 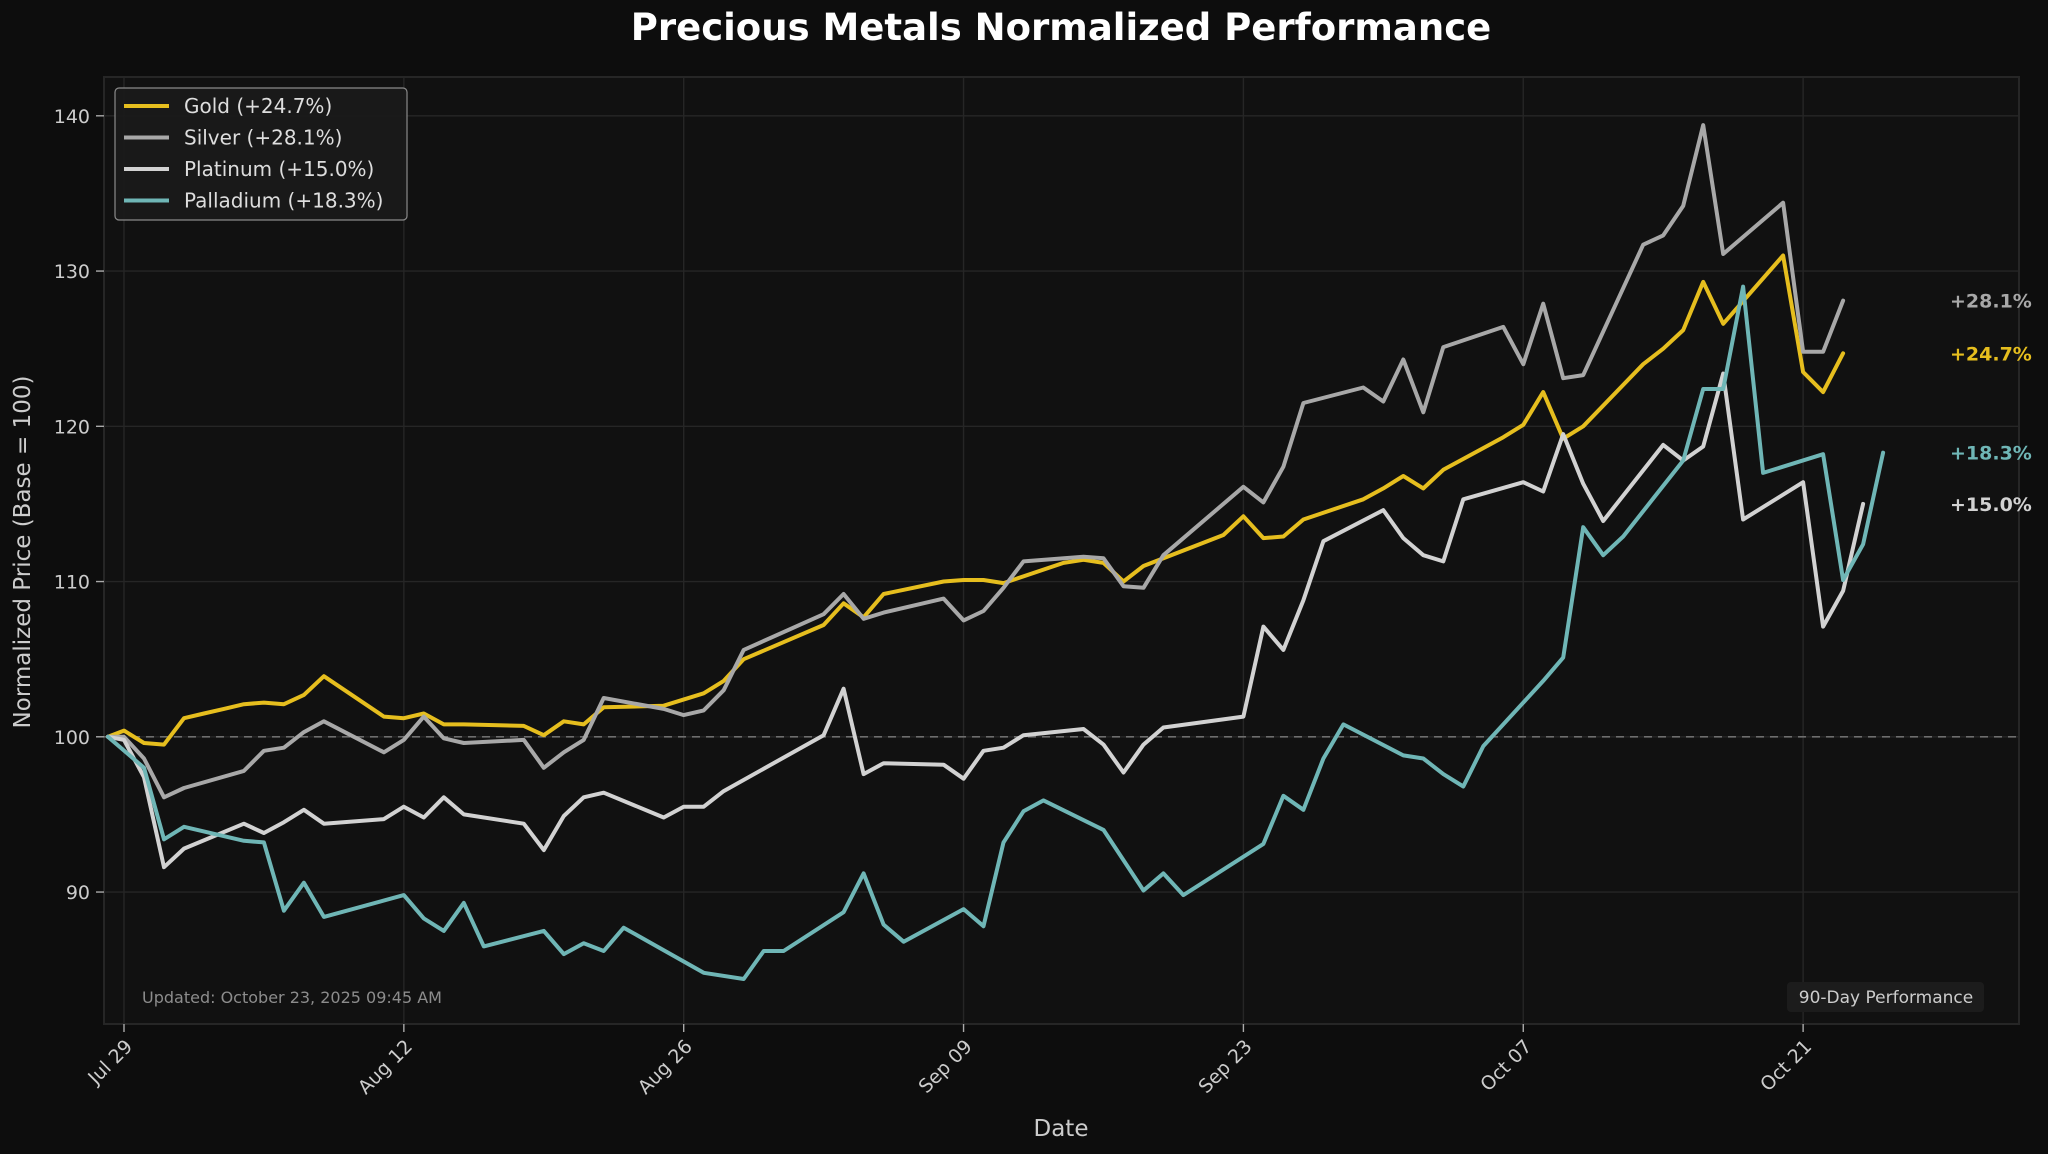 I want to click on y-tick-label: 130, so click(x=72, y=272).